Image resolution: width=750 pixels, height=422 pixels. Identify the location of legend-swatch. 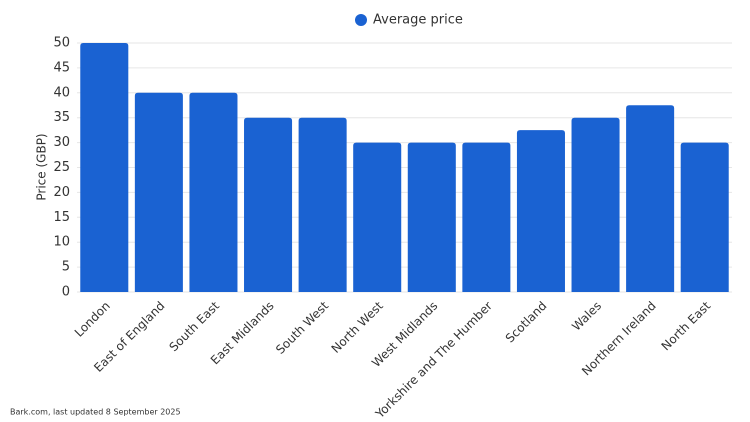
(361, 20).